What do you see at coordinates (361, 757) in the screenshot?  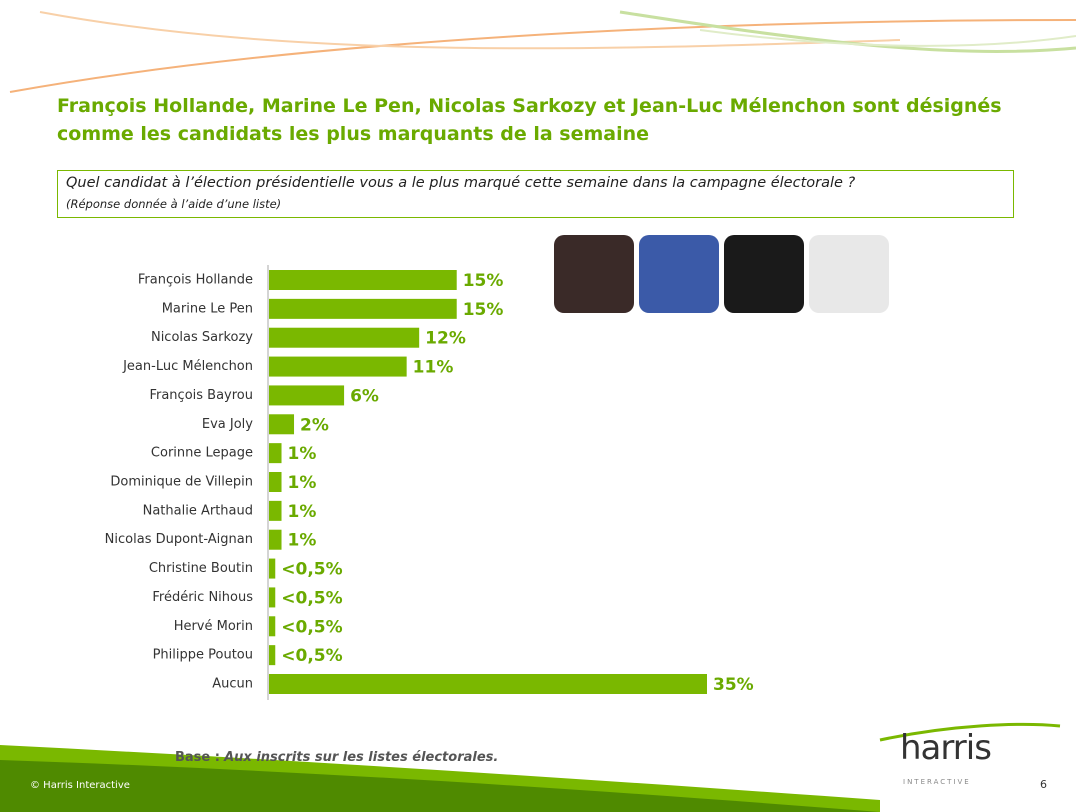 I see `base-text: Aux inscrits sur les listes électorales.` at bounding box center [361, 757].